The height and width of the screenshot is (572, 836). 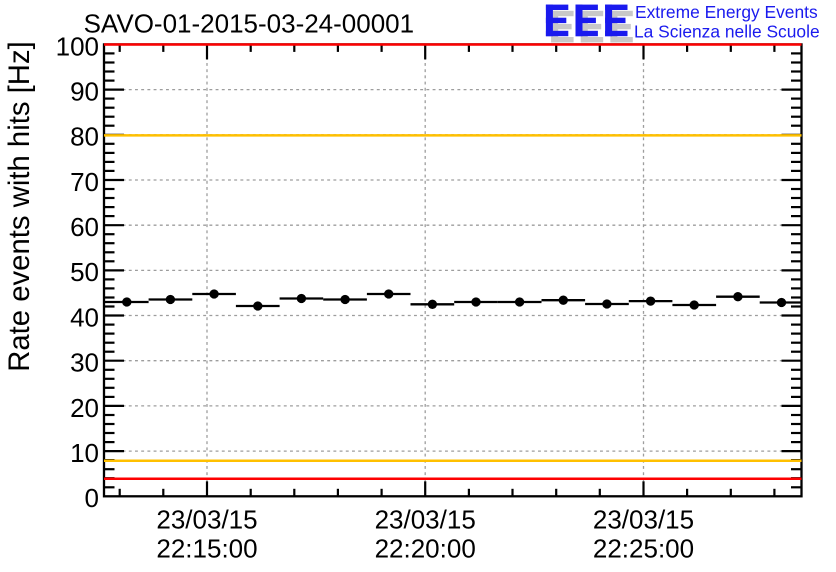 What do you see at coordinates (643, 549) in the screenshot?
I see `svg-text: 22:25:00` at bounding box center [643, 549].